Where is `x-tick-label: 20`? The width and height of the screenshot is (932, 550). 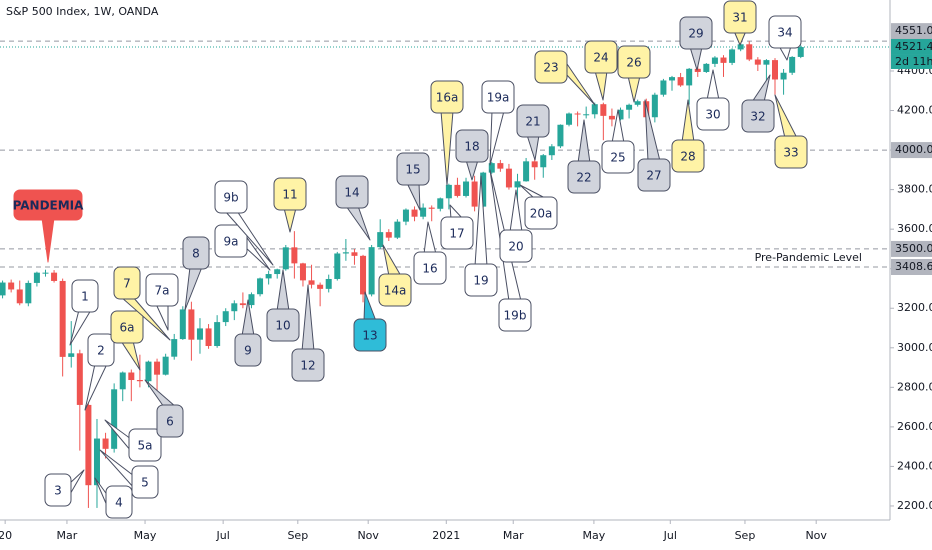 x-tick-label: 20 is located at coordinates (6, 535).